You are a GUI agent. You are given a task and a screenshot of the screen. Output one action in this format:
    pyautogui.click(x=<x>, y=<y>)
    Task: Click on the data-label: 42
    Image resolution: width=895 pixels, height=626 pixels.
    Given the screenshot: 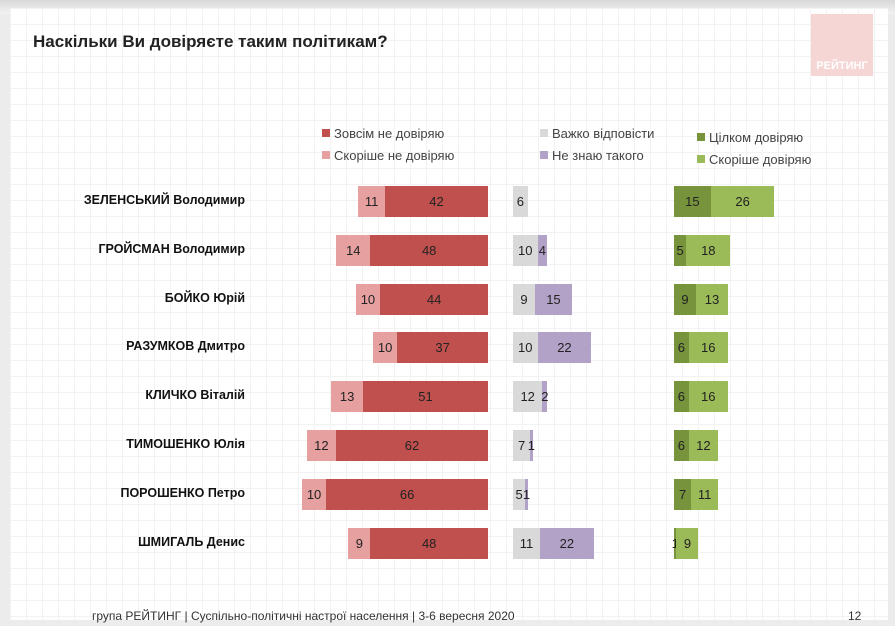 What is the action you would take?
    pyautogui.click(x=436, y=201)
    